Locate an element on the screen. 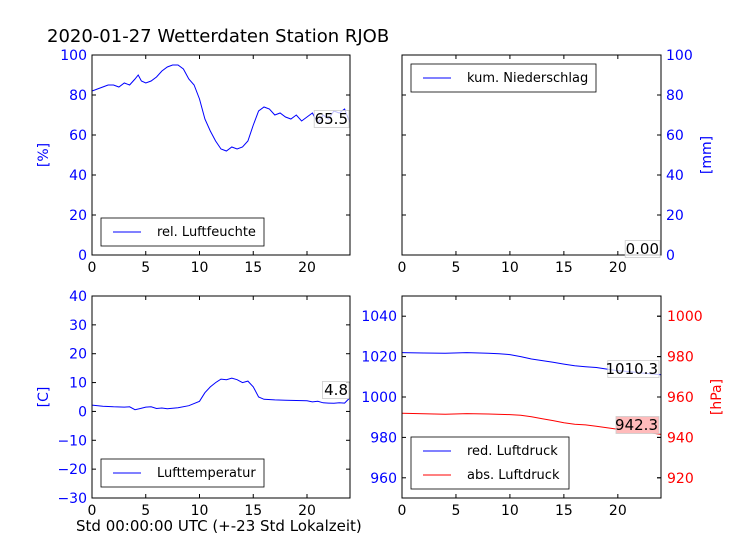  y-right-tick-label: 980 is located at coordinates (680, 358).